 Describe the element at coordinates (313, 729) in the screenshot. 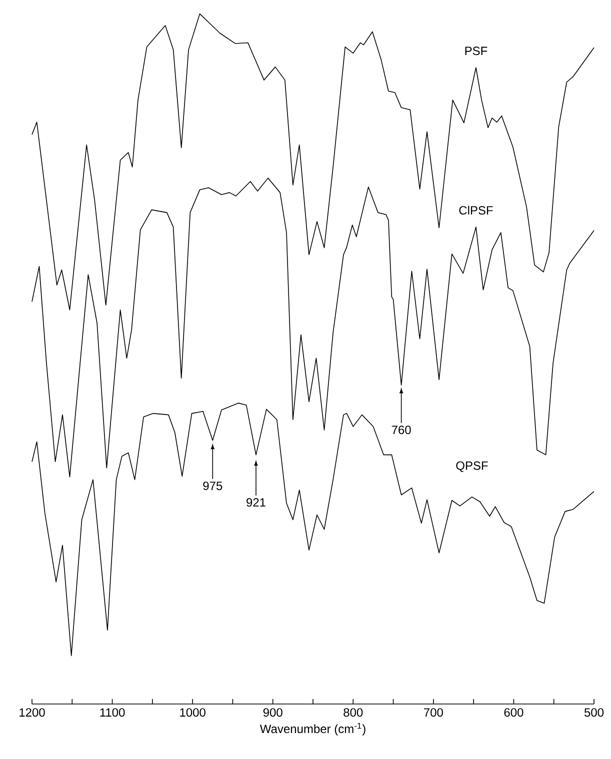

I see `x-axis-title: Wavenumber (cm$^{-1}$)` at that location.